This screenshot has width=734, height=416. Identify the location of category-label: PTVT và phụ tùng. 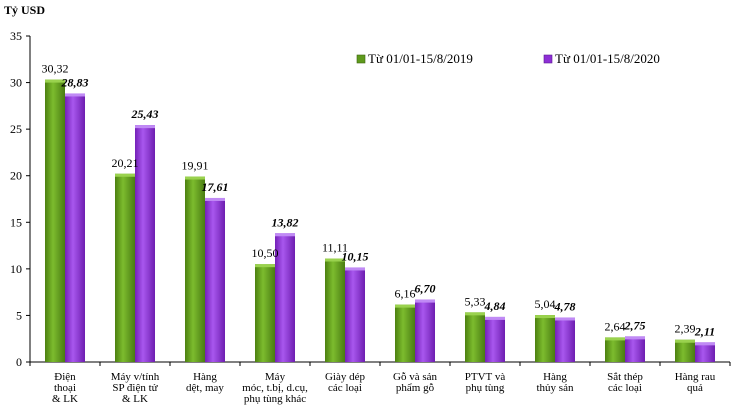
(485, 382).